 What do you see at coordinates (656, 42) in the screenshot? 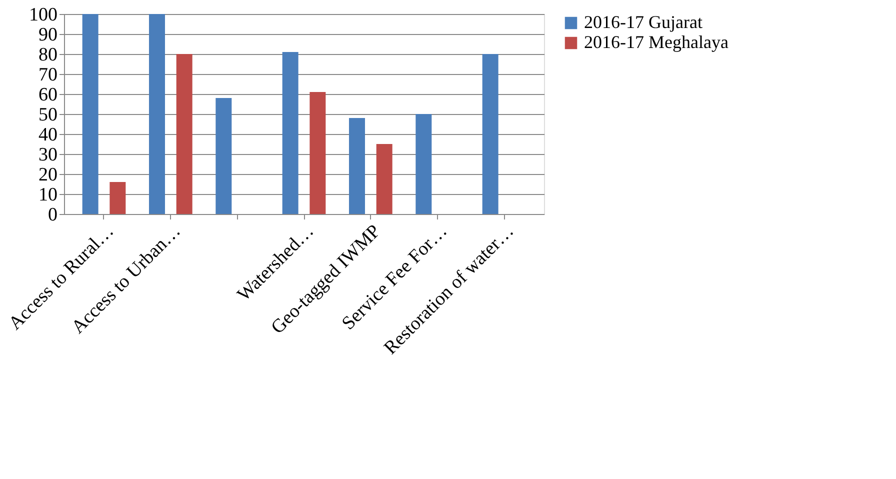
I see `legend-label: 2016-17 Meghalaya` at bounding box center [656, 42].